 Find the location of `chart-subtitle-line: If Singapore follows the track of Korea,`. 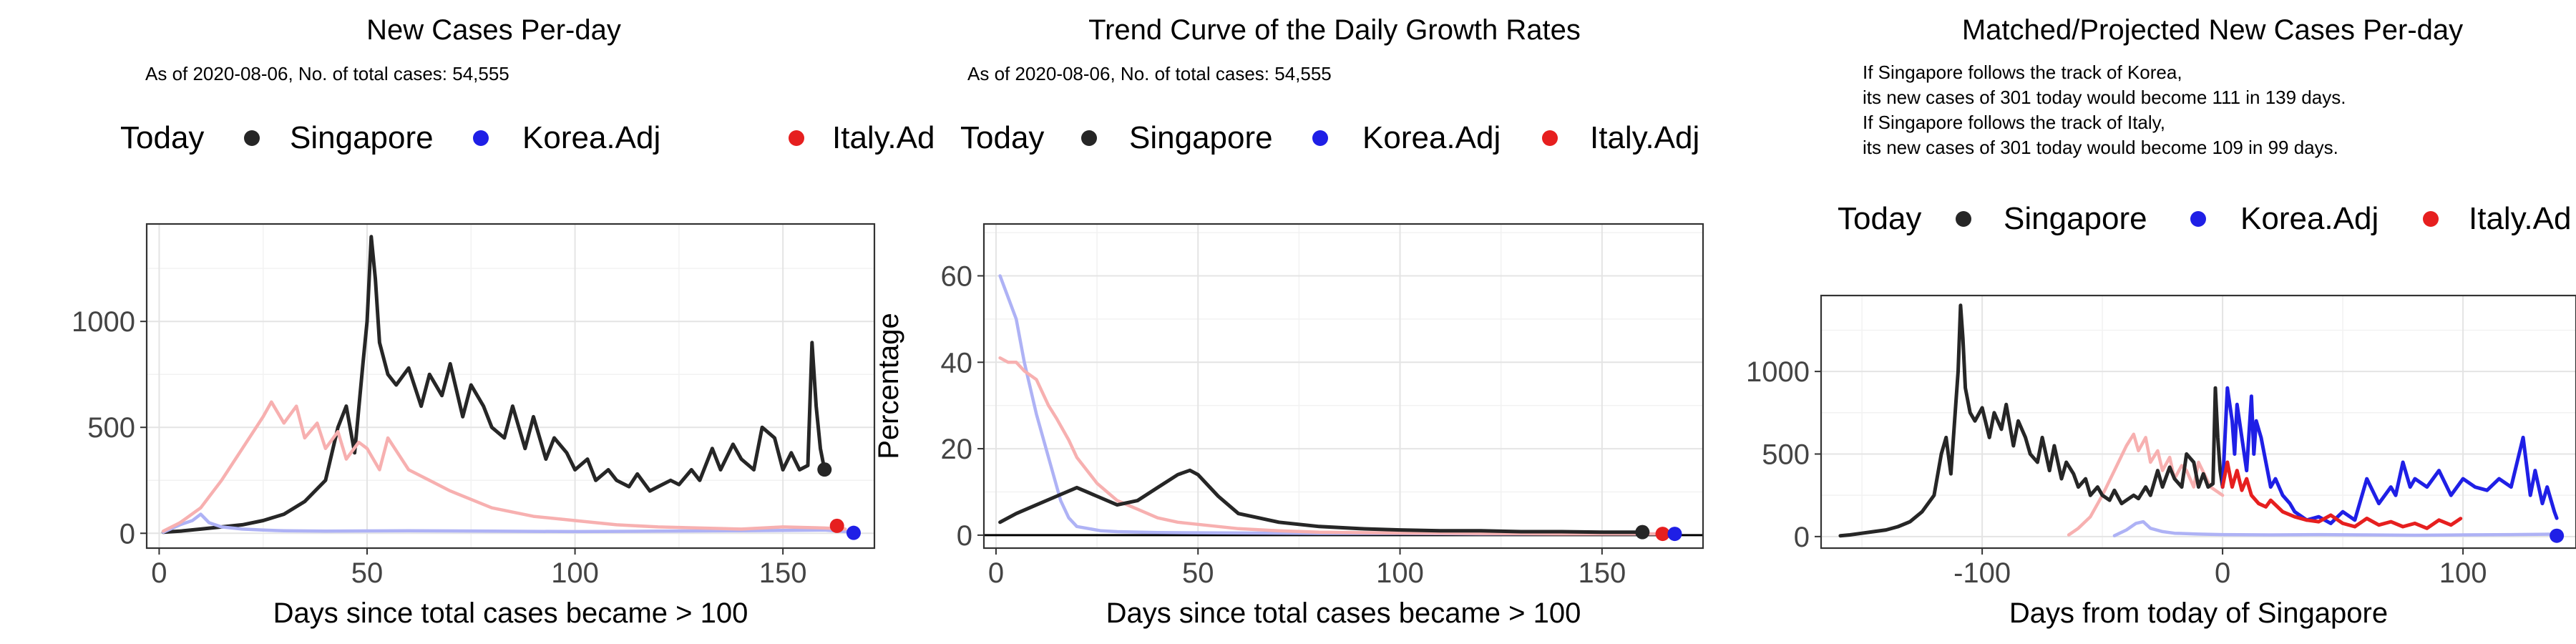

chart-subtitle-line: If Singapore follows the track of Korea, is located at coordinates (2022, 72).